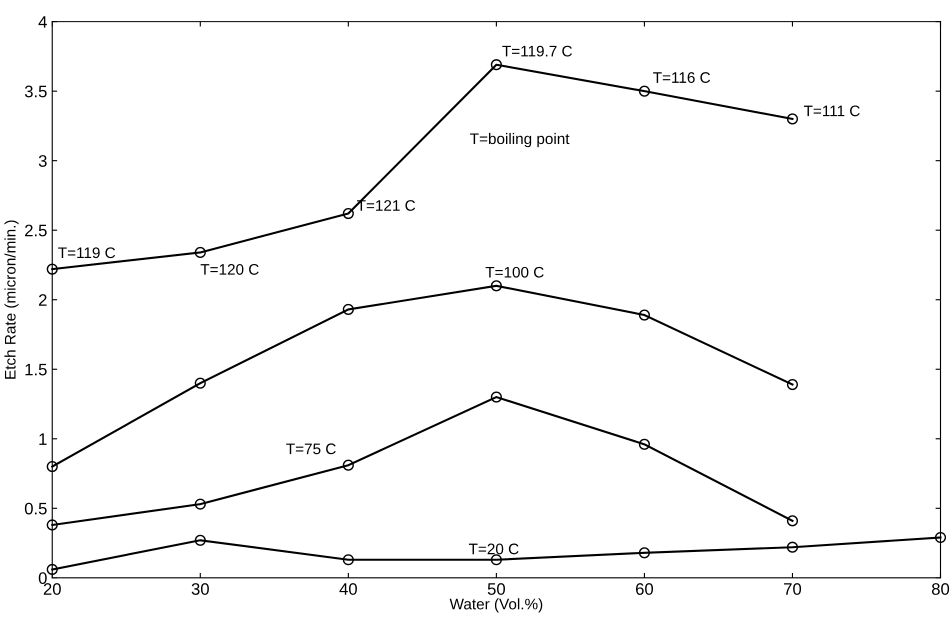 The image size is (950, 618). What do you see at coordinates (200, 589) in the screenshot?
I see `x-tick-label: 30` at bounding box center [200, 589].